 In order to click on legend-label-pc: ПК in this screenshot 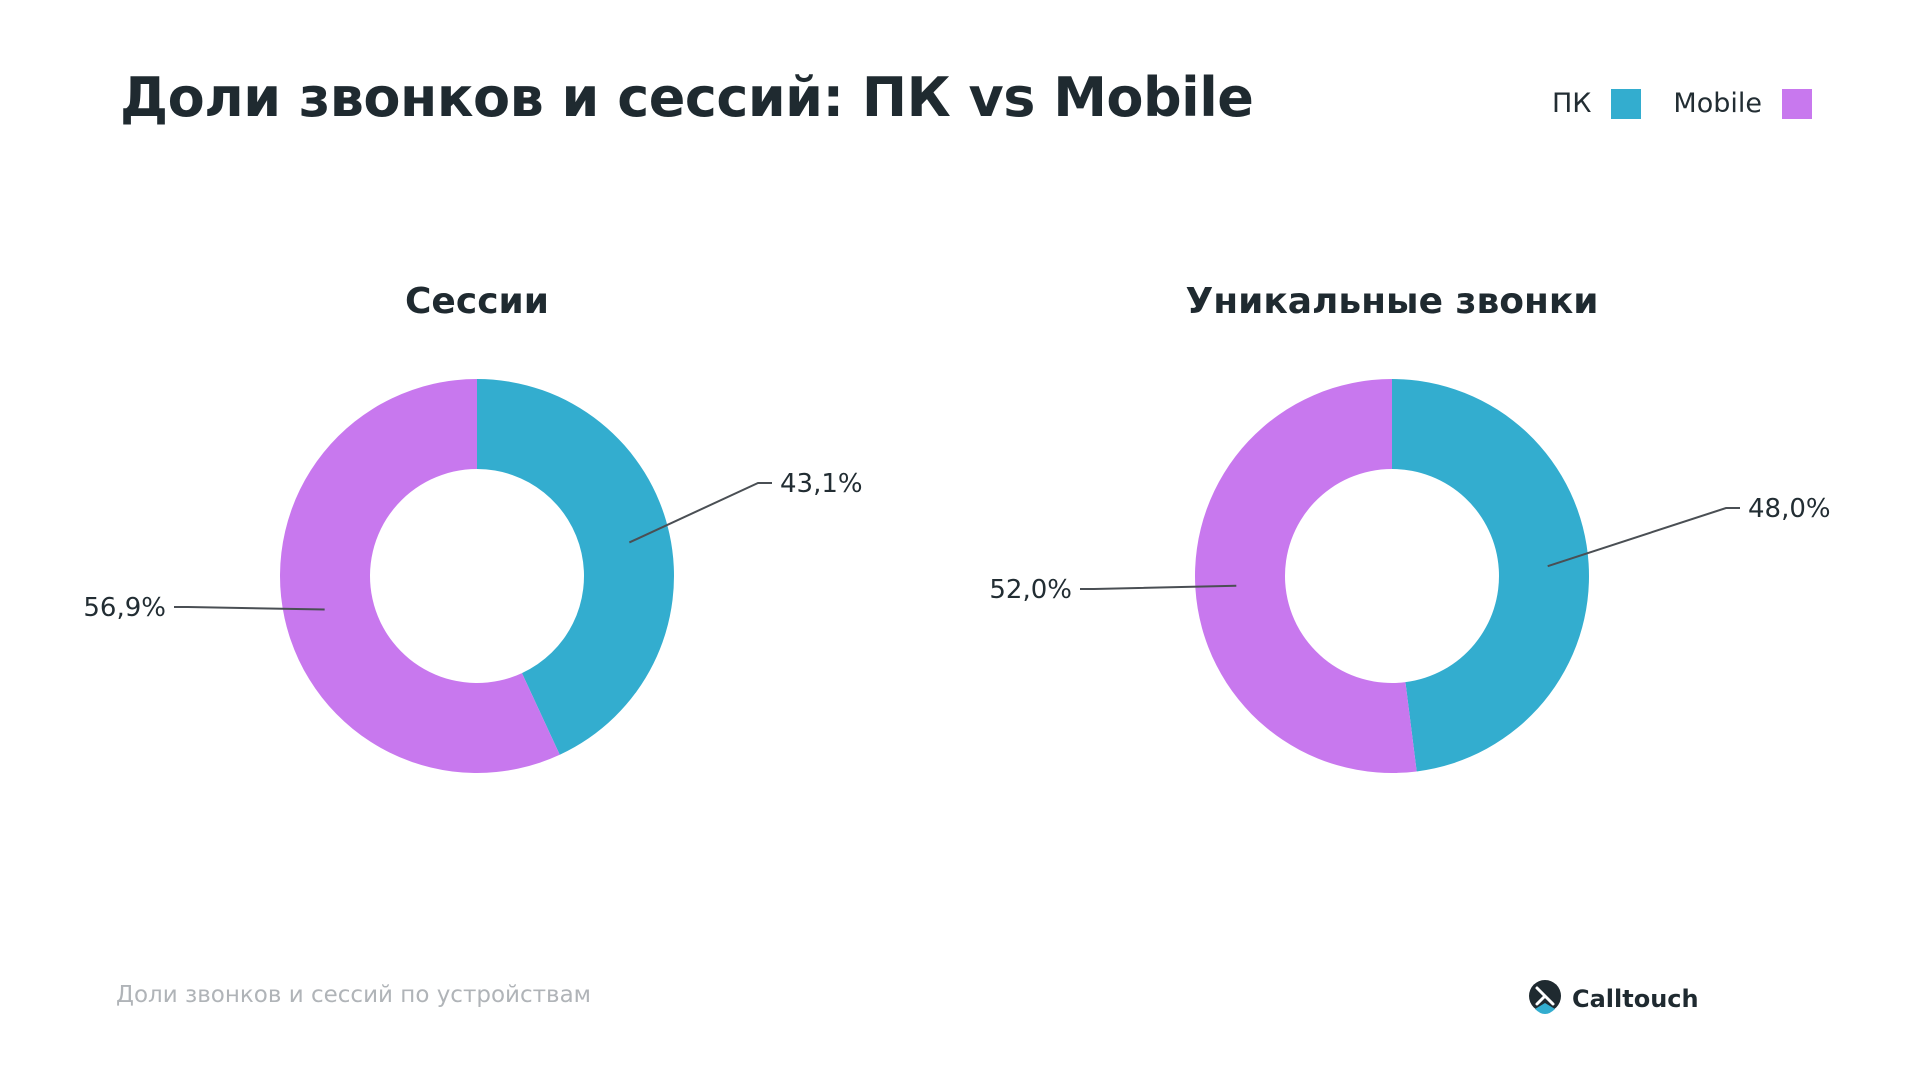, I will do `click(1571, 103)`.